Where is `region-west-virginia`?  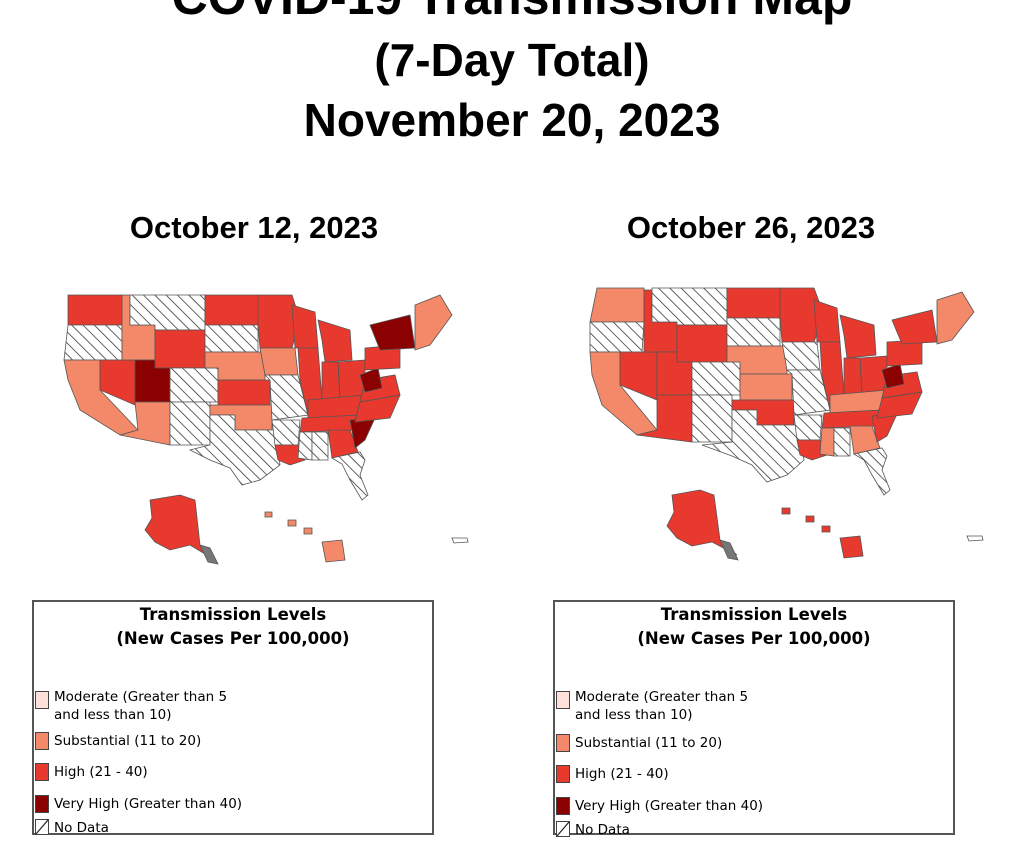 region-west-virginia is located at coordinates (371, 380).